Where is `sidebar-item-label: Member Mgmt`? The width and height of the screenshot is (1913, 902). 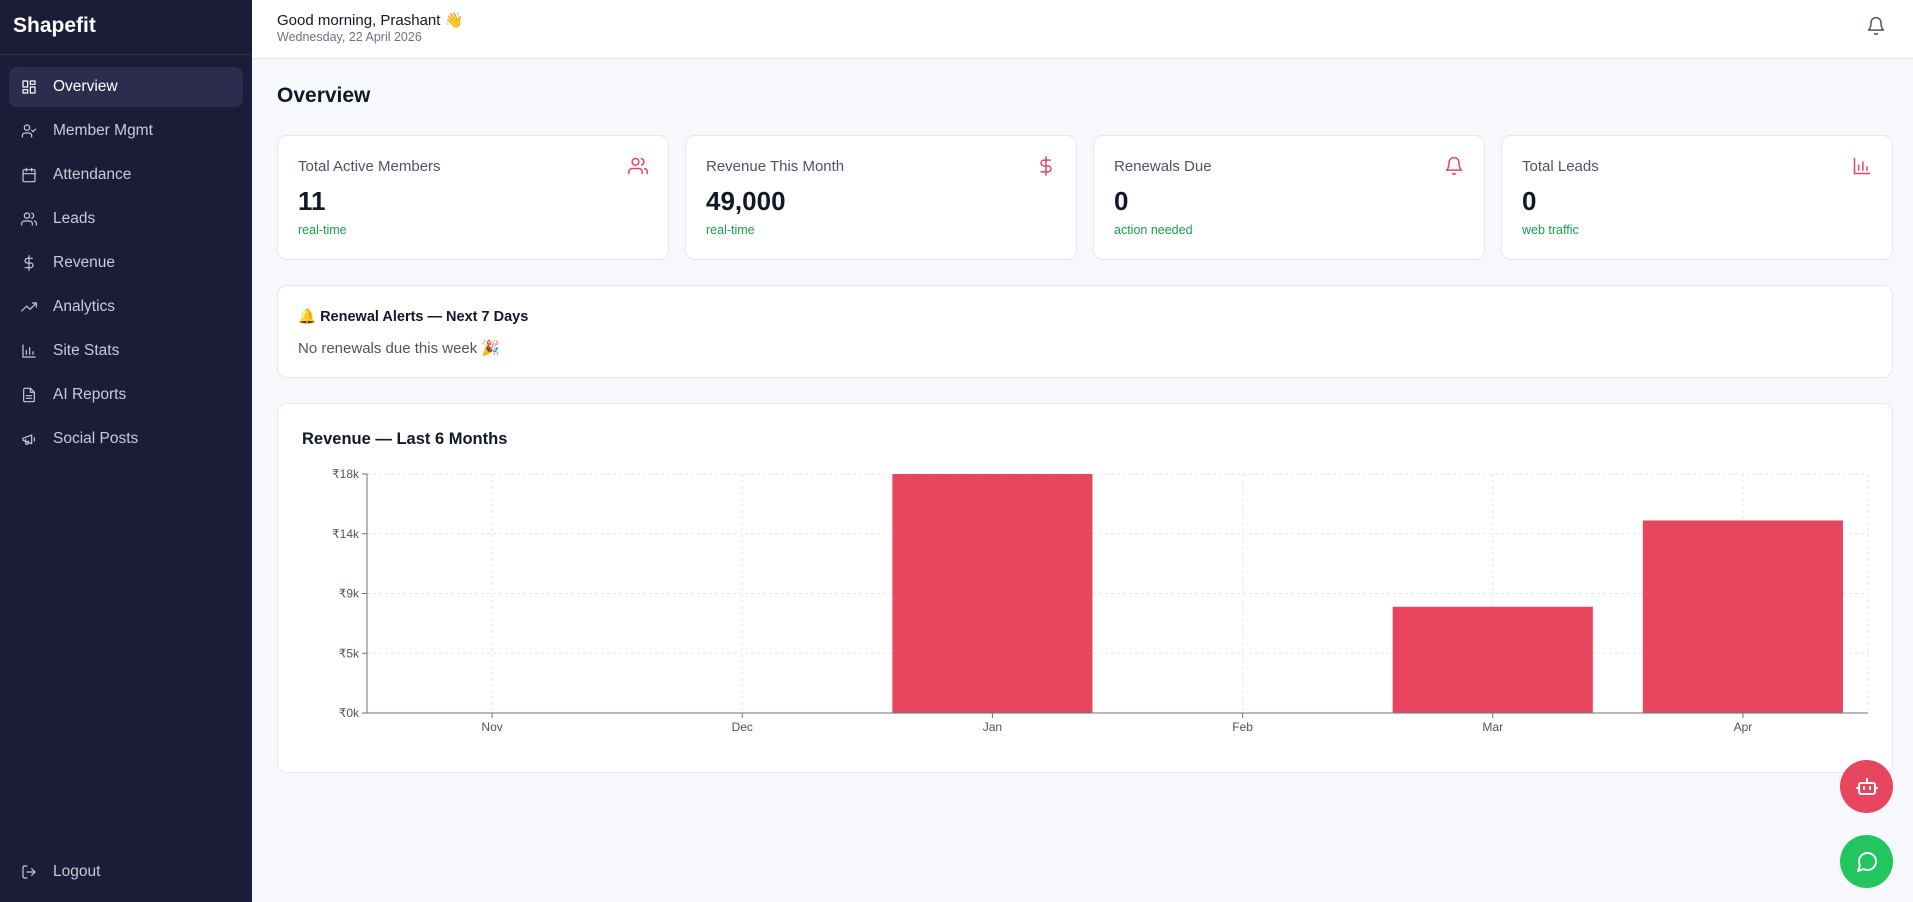 sidebar-item-label: Member Mgmt is located at coordinates (103, 130).